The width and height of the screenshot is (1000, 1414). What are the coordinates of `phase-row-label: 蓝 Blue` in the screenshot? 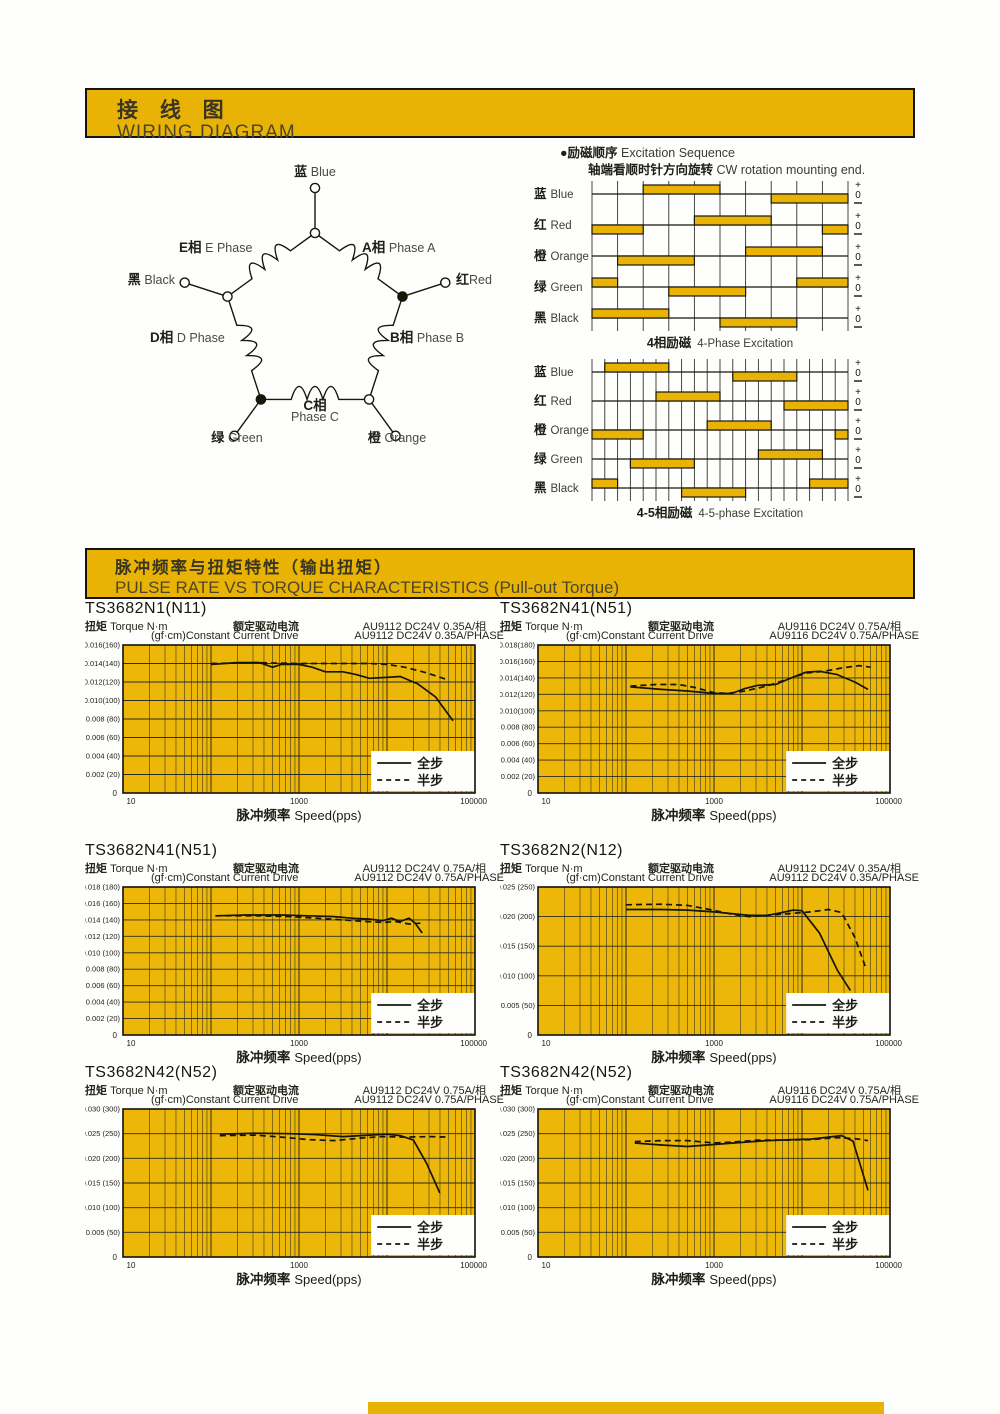 It's located at (554, 371).